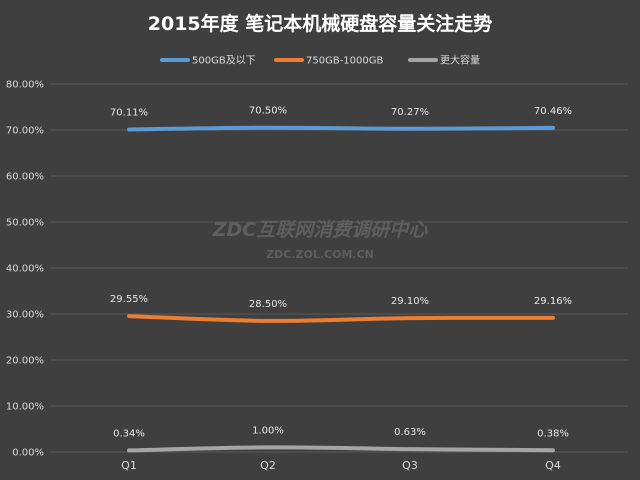 The image size is (640, 480). I want to click on data-label: 1.00%, so click(268, 430).